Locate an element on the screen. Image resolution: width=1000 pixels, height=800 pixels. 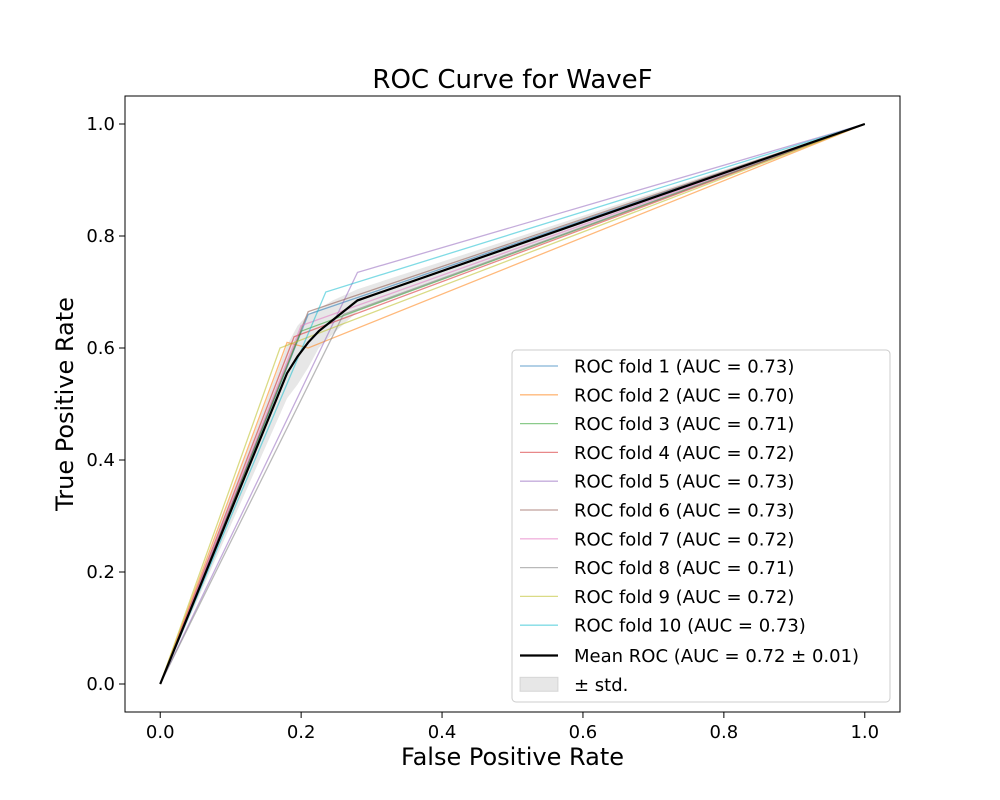
x-tick-label: 0.2 is located at coordinates (301, 732).